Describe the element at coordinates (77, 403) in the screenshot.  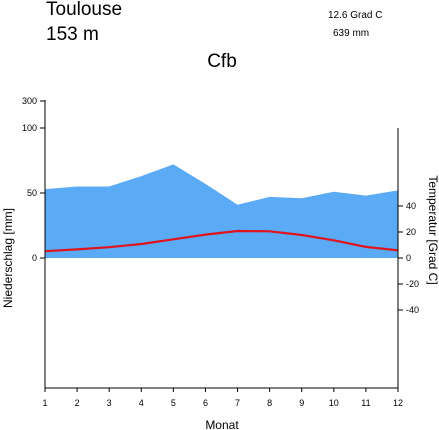
I see `x-tick-label: 2` at that location.